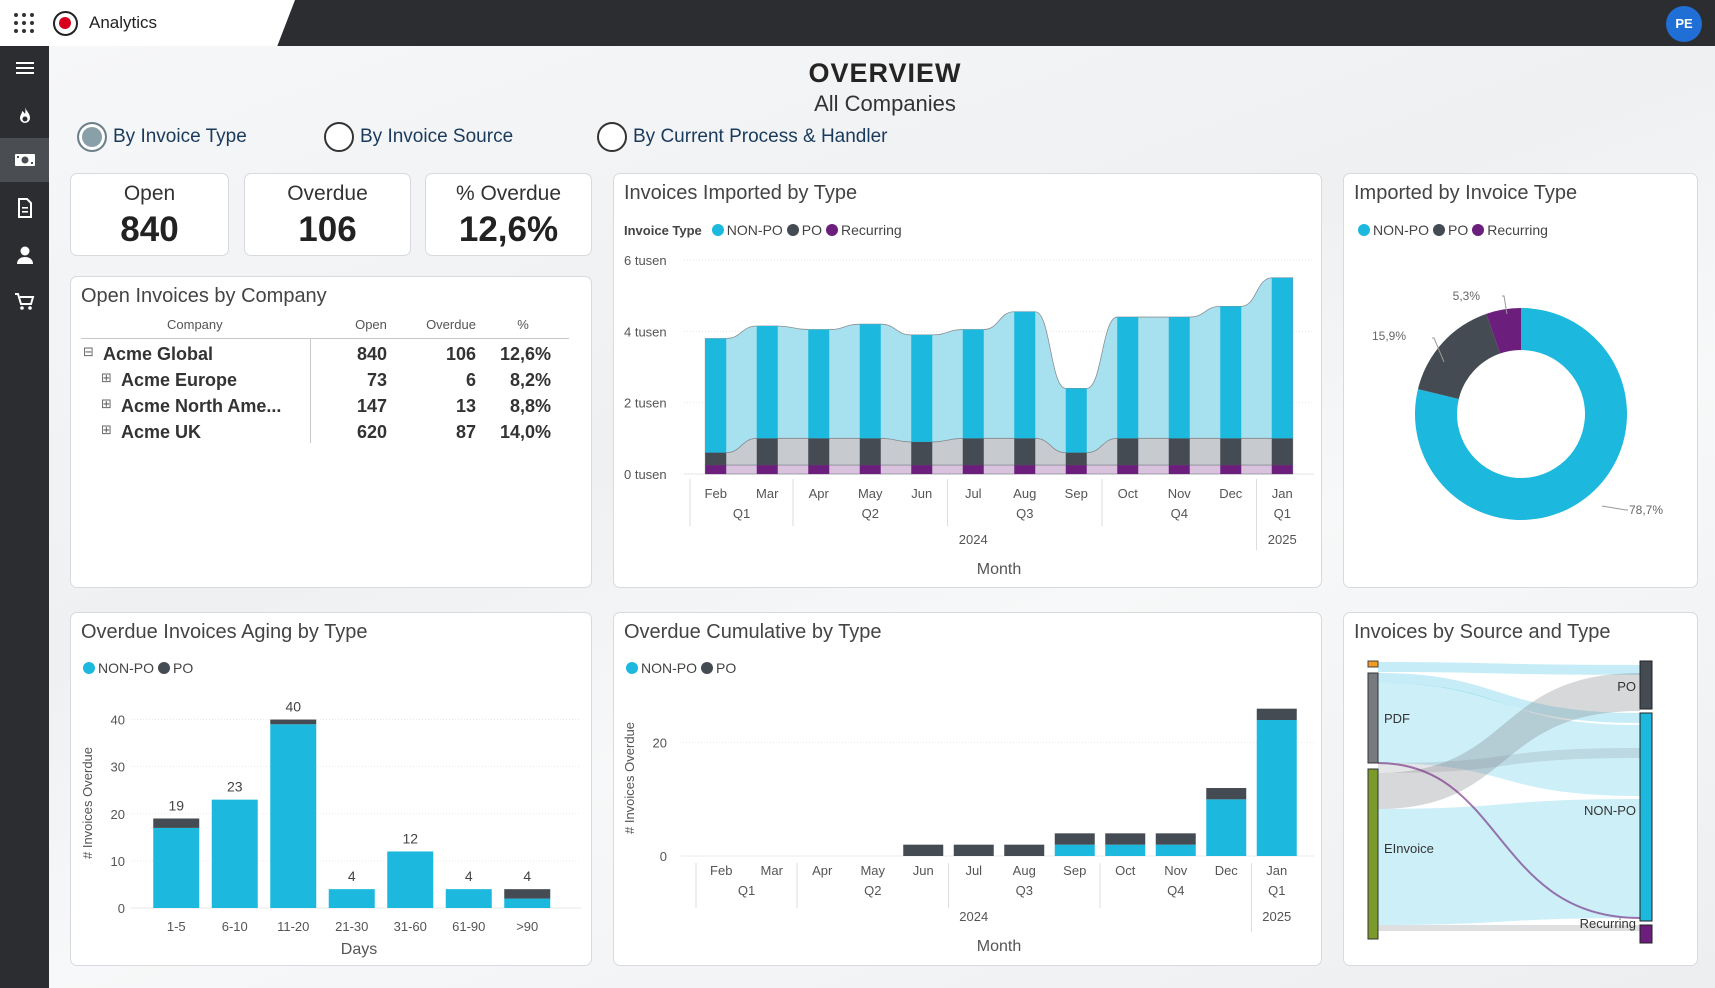 The image size is (1715, 988). Describe the element at coordinates (24, 68) in the screenshot. I see `menu-icon` at that location.